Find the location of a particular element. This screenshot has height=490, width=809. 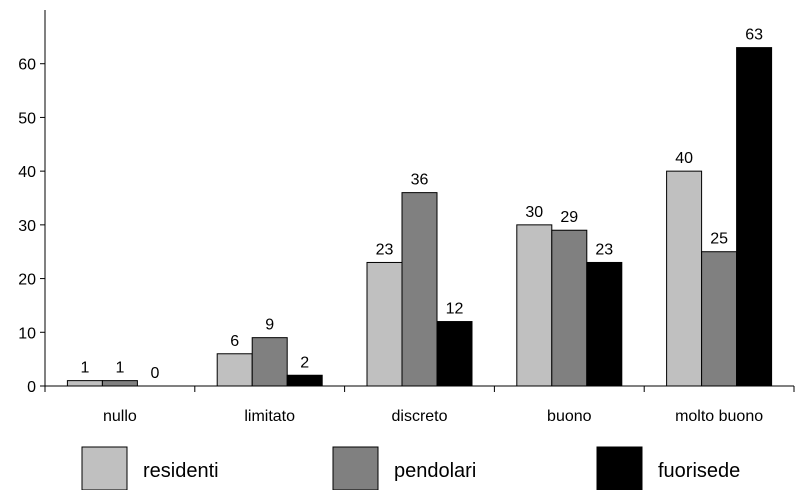

data-label: 0 is located at coordinates (154, 373).